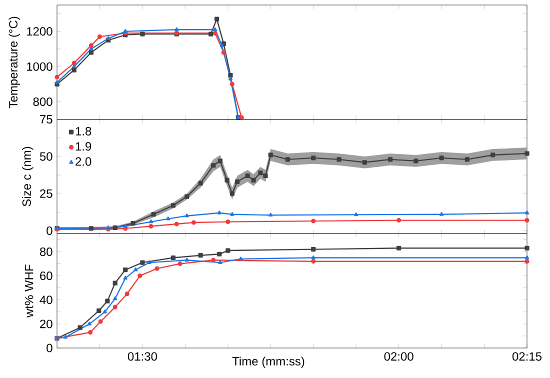 This screenshot has height=378, width=550. What do you see at coordinates (527, 356) in the screenshot?
I see `x-tick-label: 02:15` at bounding box center [527, 356].